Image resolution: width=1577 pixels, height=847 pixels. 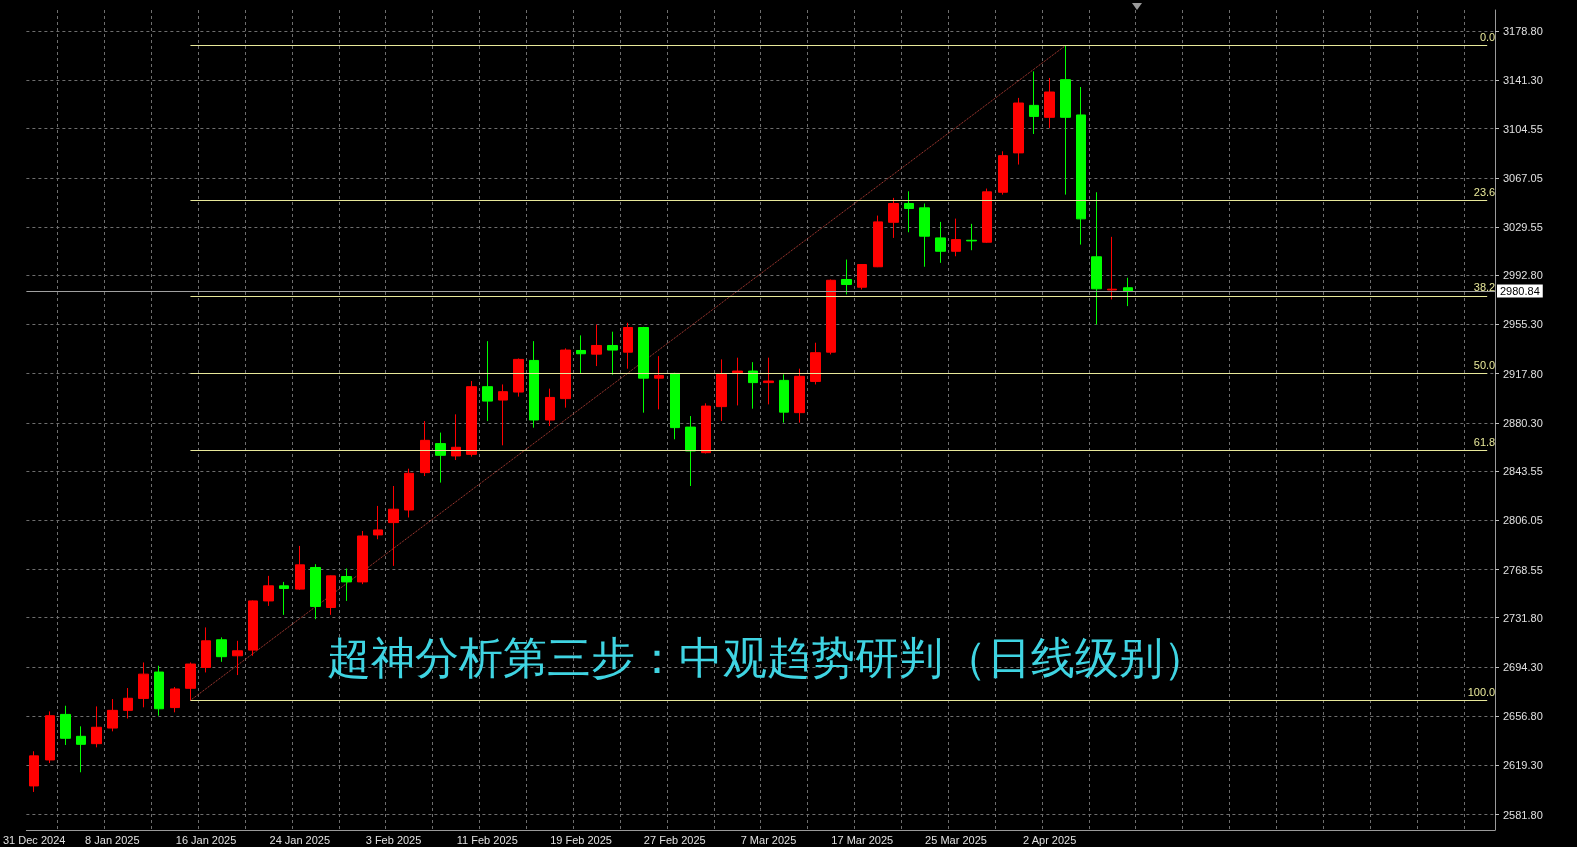 What do you see at coordinates (1523, 617) in the screenshot?
I see `y-tick-label: 2731.80` at bounding box center [1523, 617].